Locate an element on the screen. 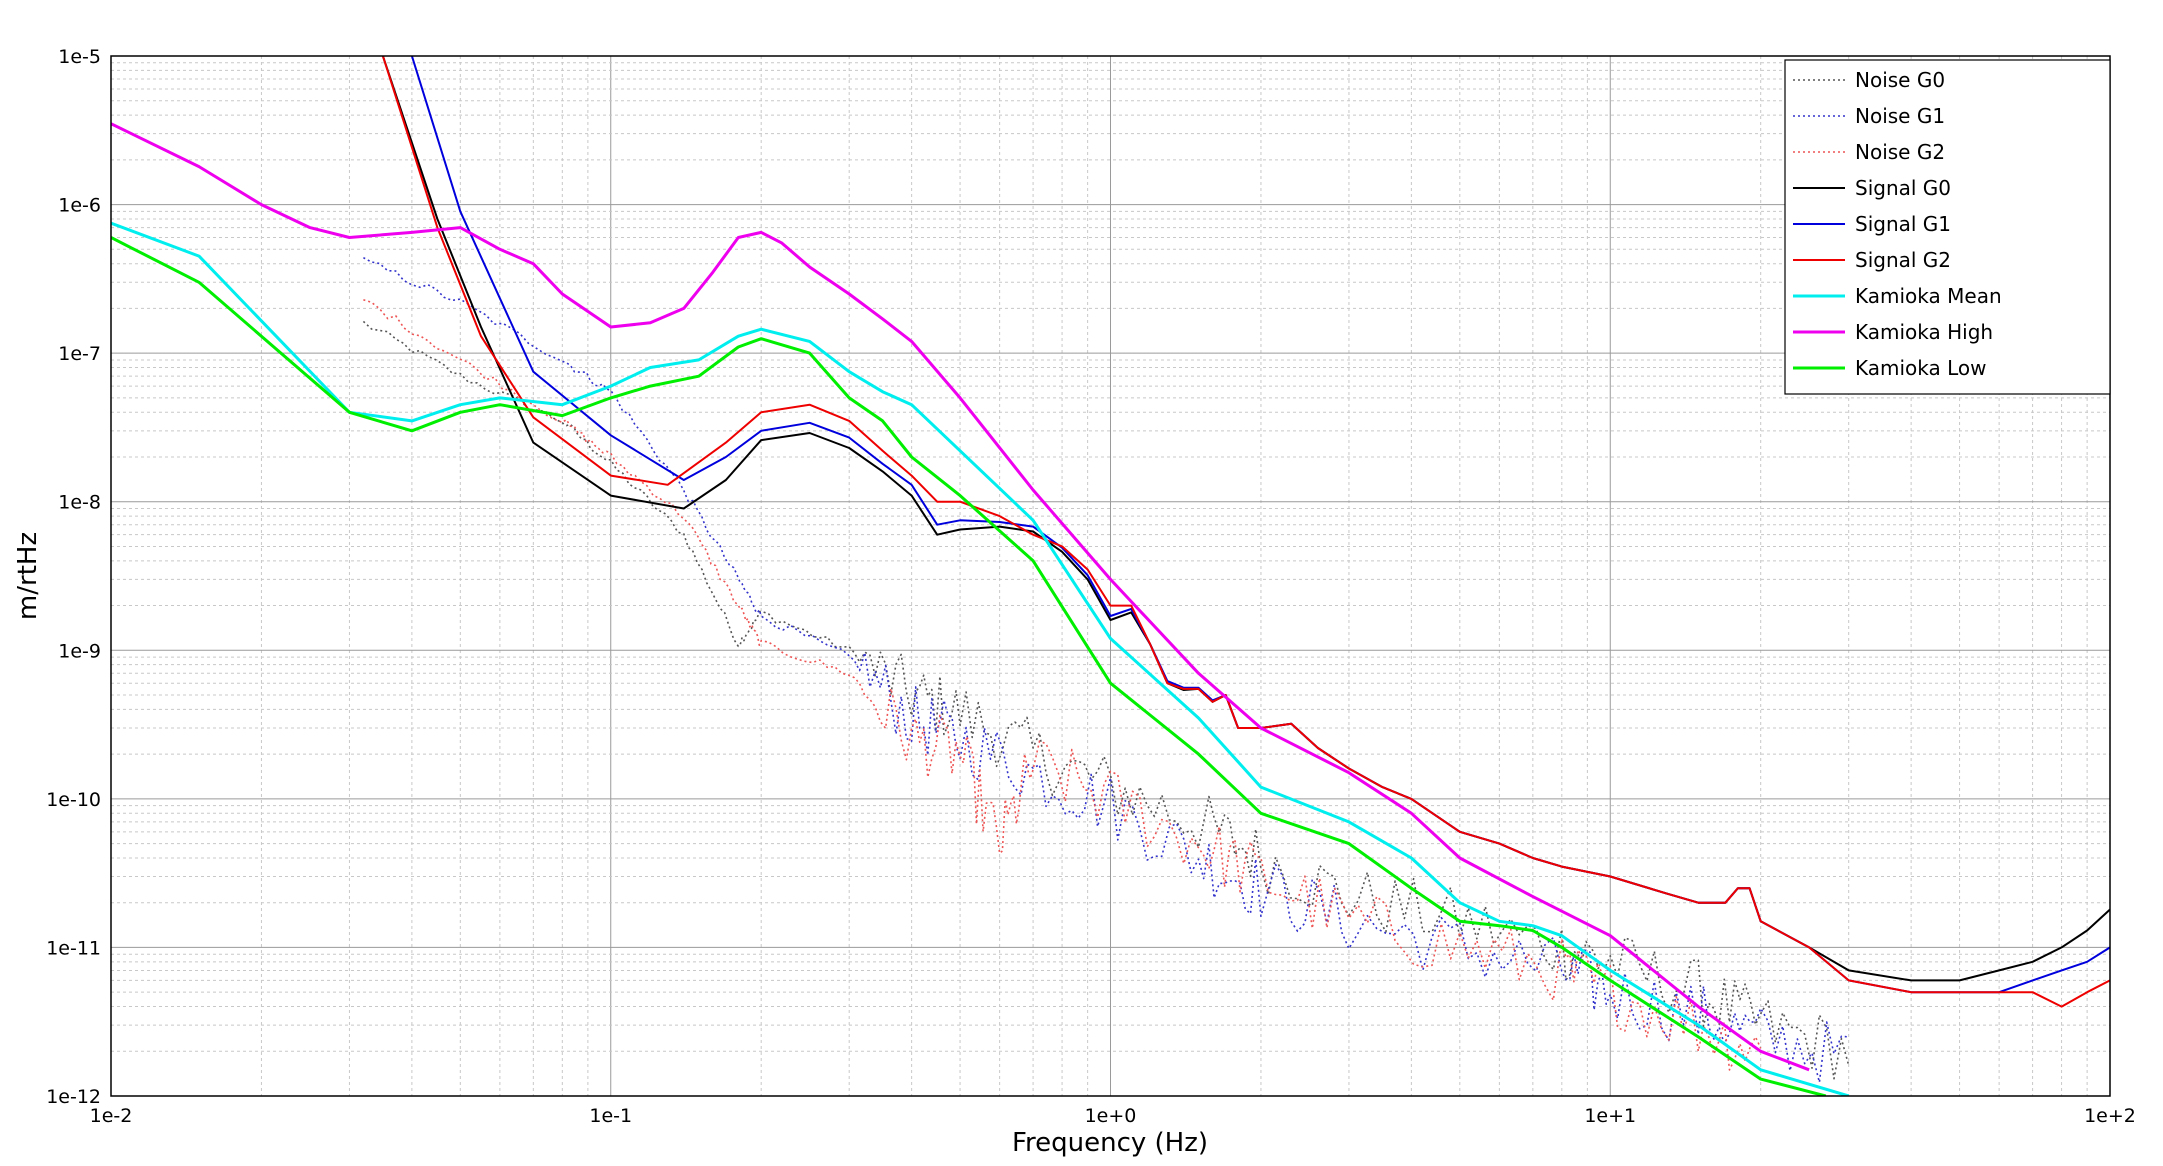 This screenshot has height=1166, width=2163. legend-entry: Noise G1 is located at coordinates (1900, 116).